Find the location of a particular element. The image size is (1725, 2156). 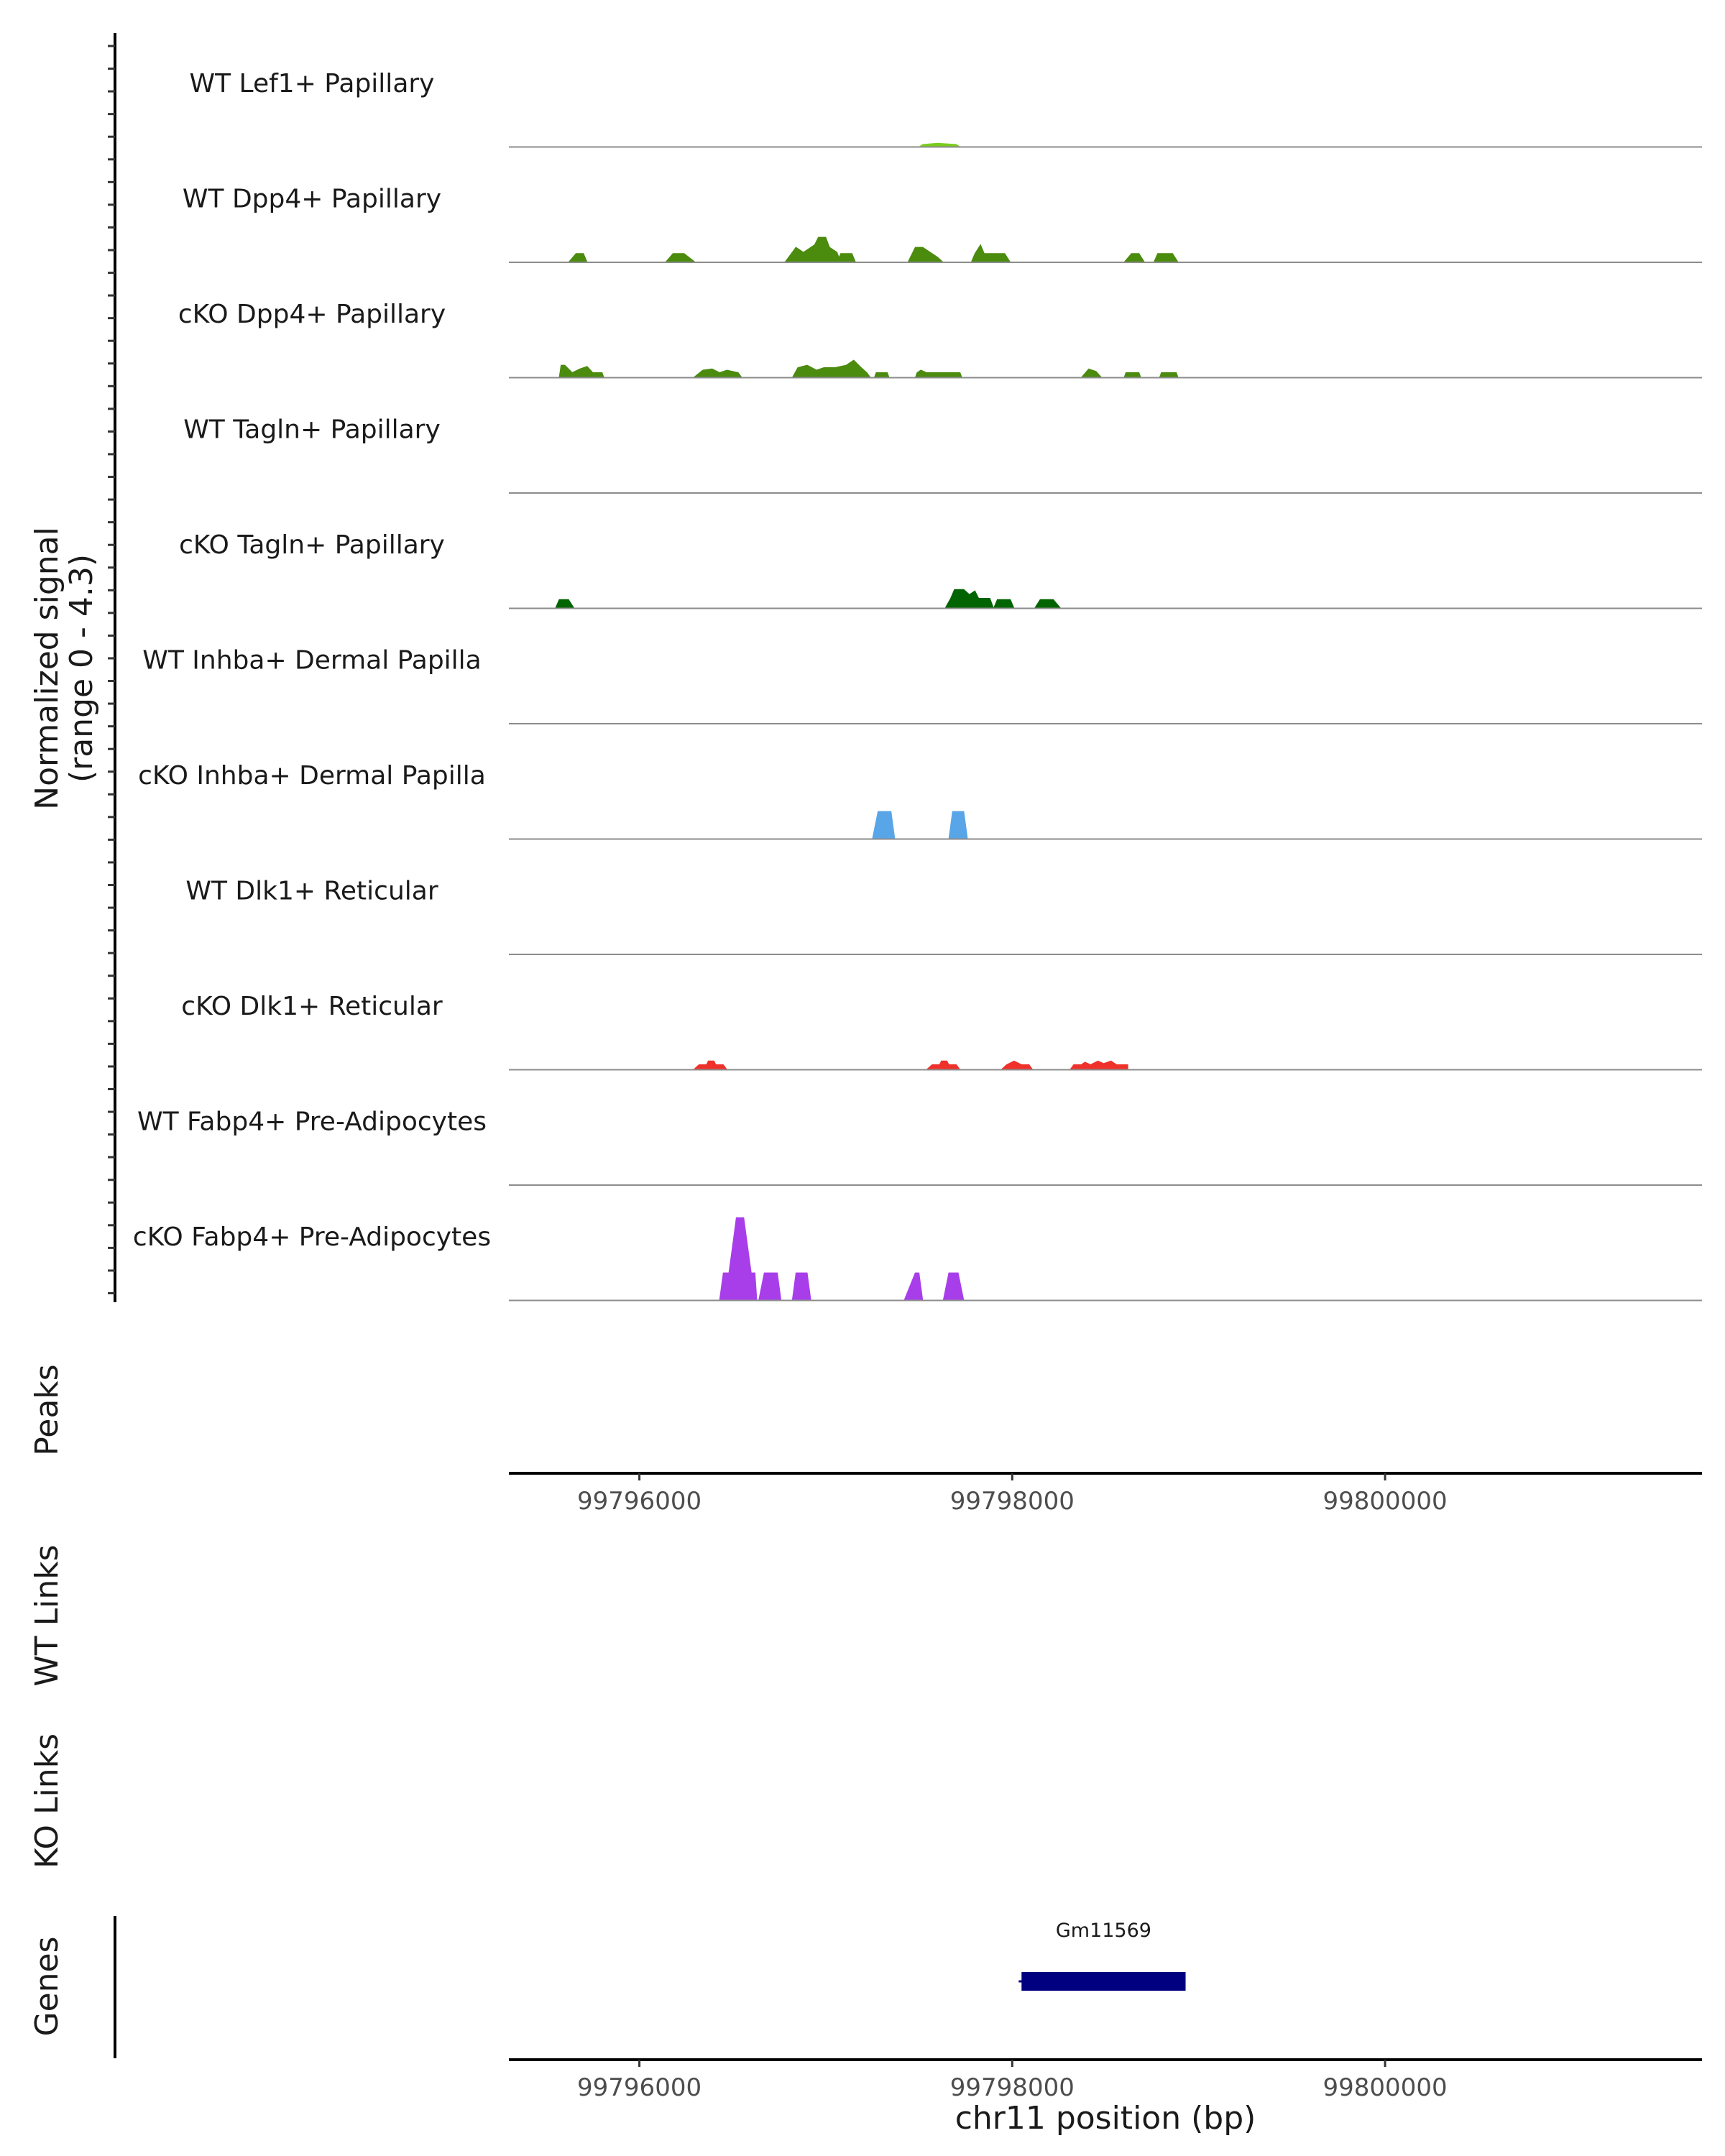

genes-x-axis-ticks: 99796000 99798000 99800000 is located at coordinates (1012, 2081).